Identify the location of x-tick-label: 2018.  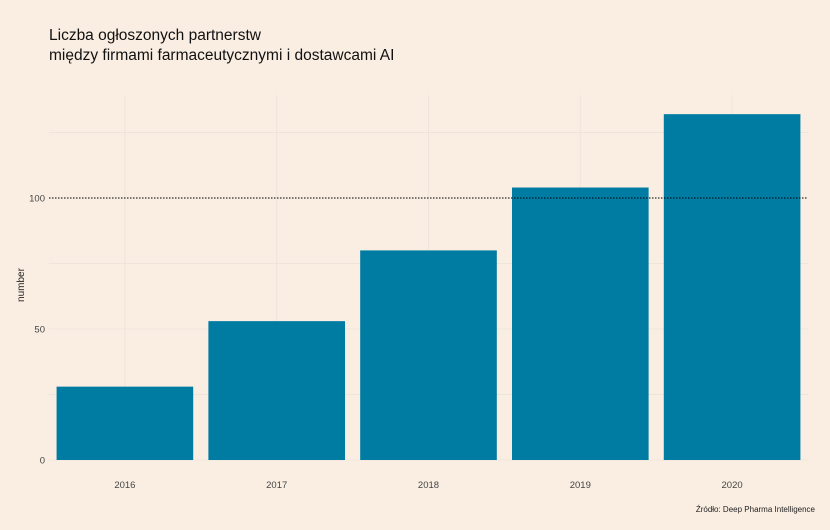
(428, 485).